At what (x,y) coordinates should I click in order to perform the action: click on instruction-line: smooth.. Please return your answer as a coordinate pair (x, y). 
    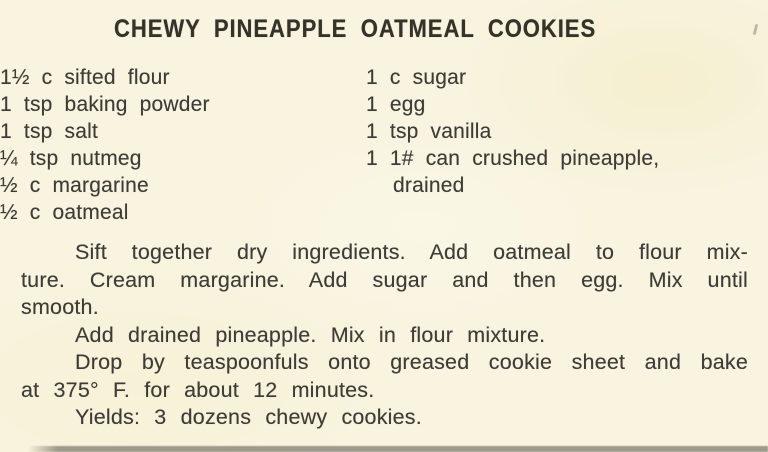
    Looking at the image, I should click on (60, 307).